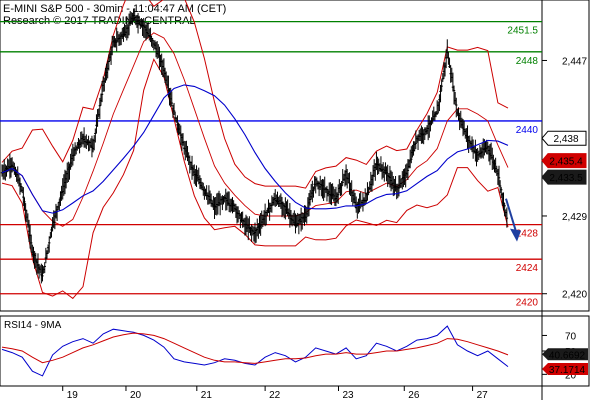 The width and height of the screenshot is (590, 400). I want to click on rsi-tag-label: 37.1714, so click(567, 370).